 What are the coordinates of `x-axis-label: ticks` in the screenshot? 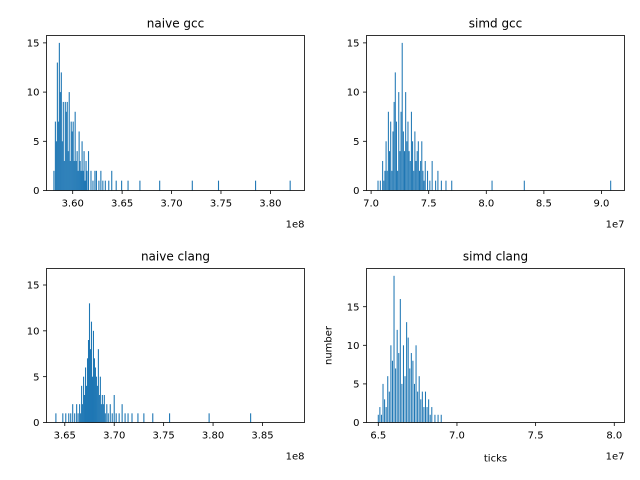 It's located at (495, 459).